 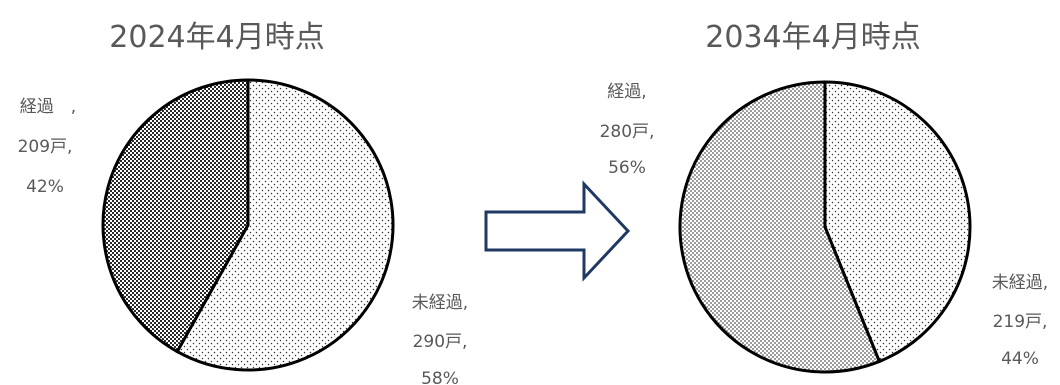 What do you see at coordinates (627, 168) in the screenshot?
I see `label-2034-passed-percent: 56%` at bounding box center [627, 168].